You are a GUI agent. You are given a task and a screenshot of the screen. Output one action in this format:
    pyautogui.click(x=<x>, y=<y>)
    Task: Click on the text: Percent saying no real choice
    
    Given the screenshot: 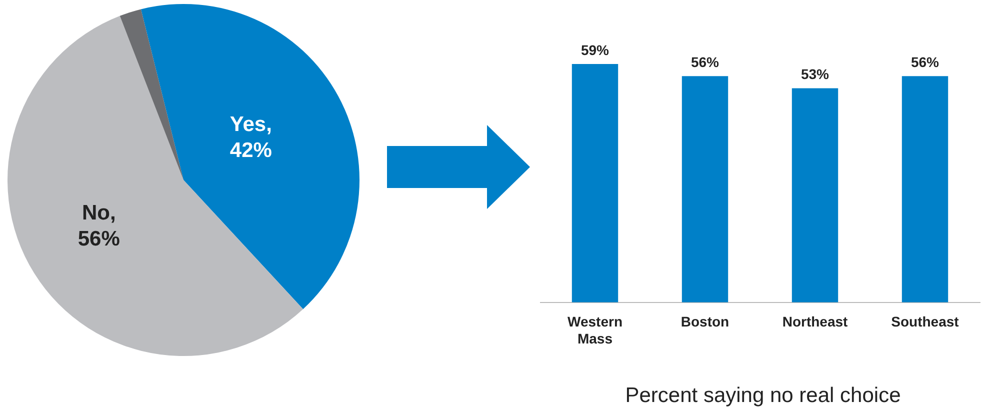 What is the action you would take?
    pyautogui.click(x=763, y=396)
    